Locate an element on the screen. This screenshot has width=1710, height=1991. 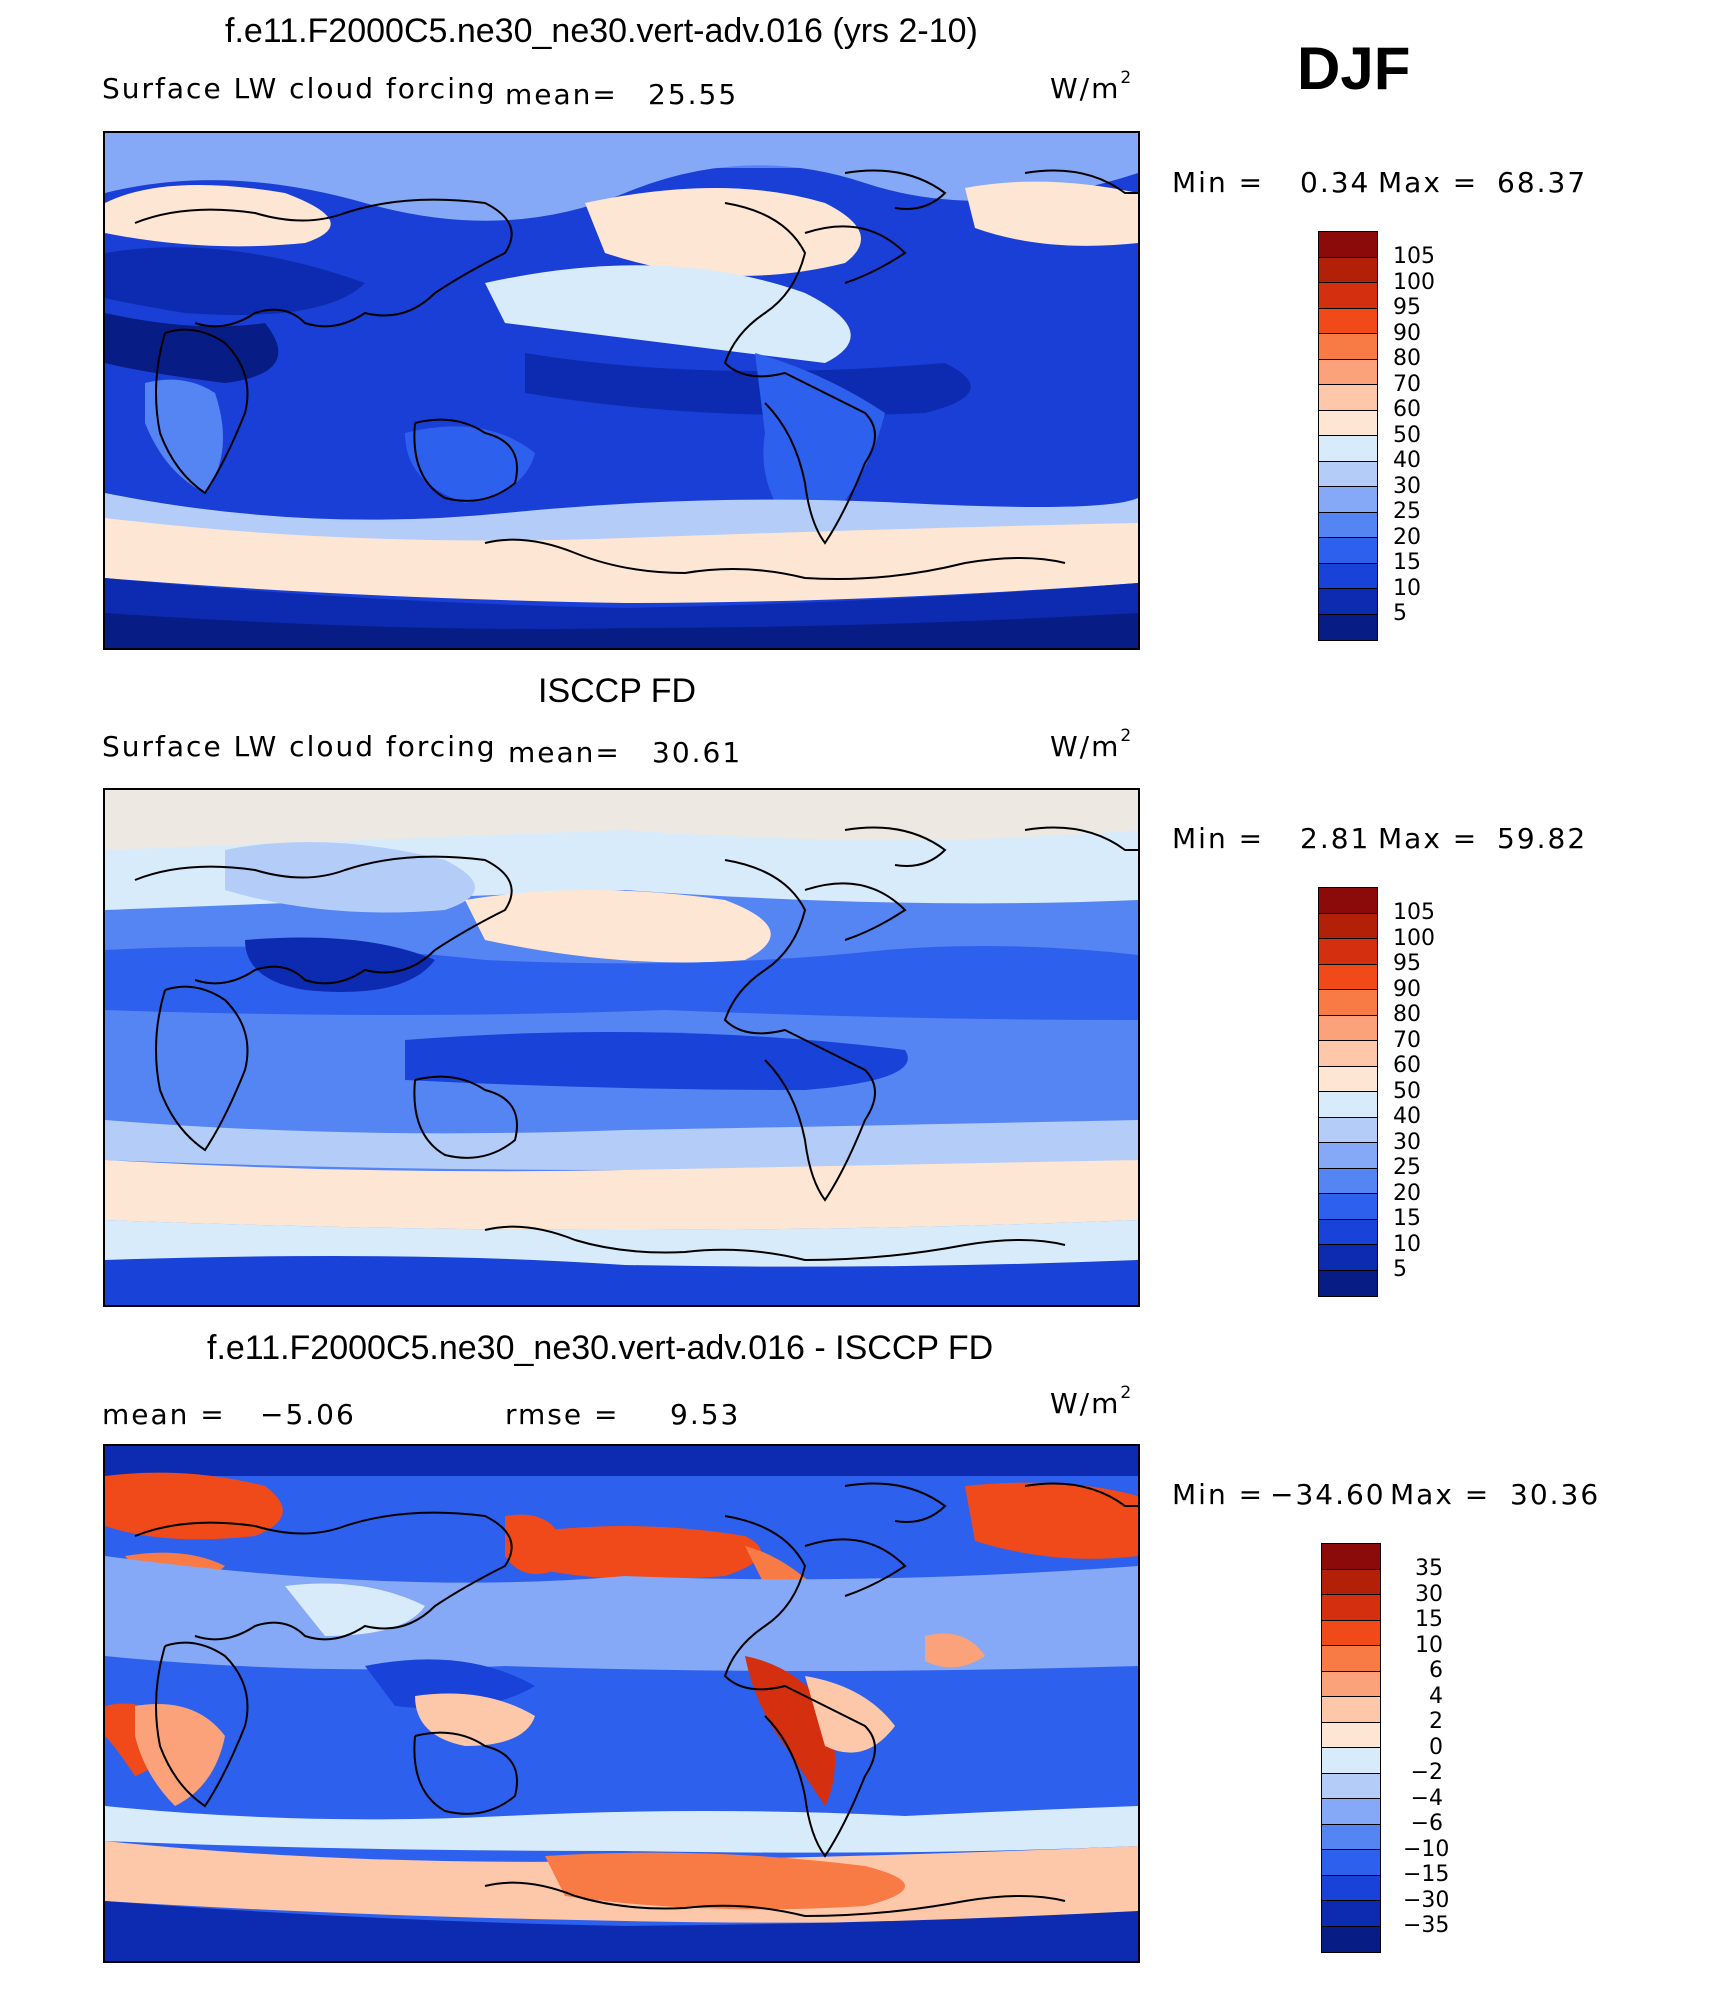
tick-label: −10 is located at coordinates (1426, 1849).